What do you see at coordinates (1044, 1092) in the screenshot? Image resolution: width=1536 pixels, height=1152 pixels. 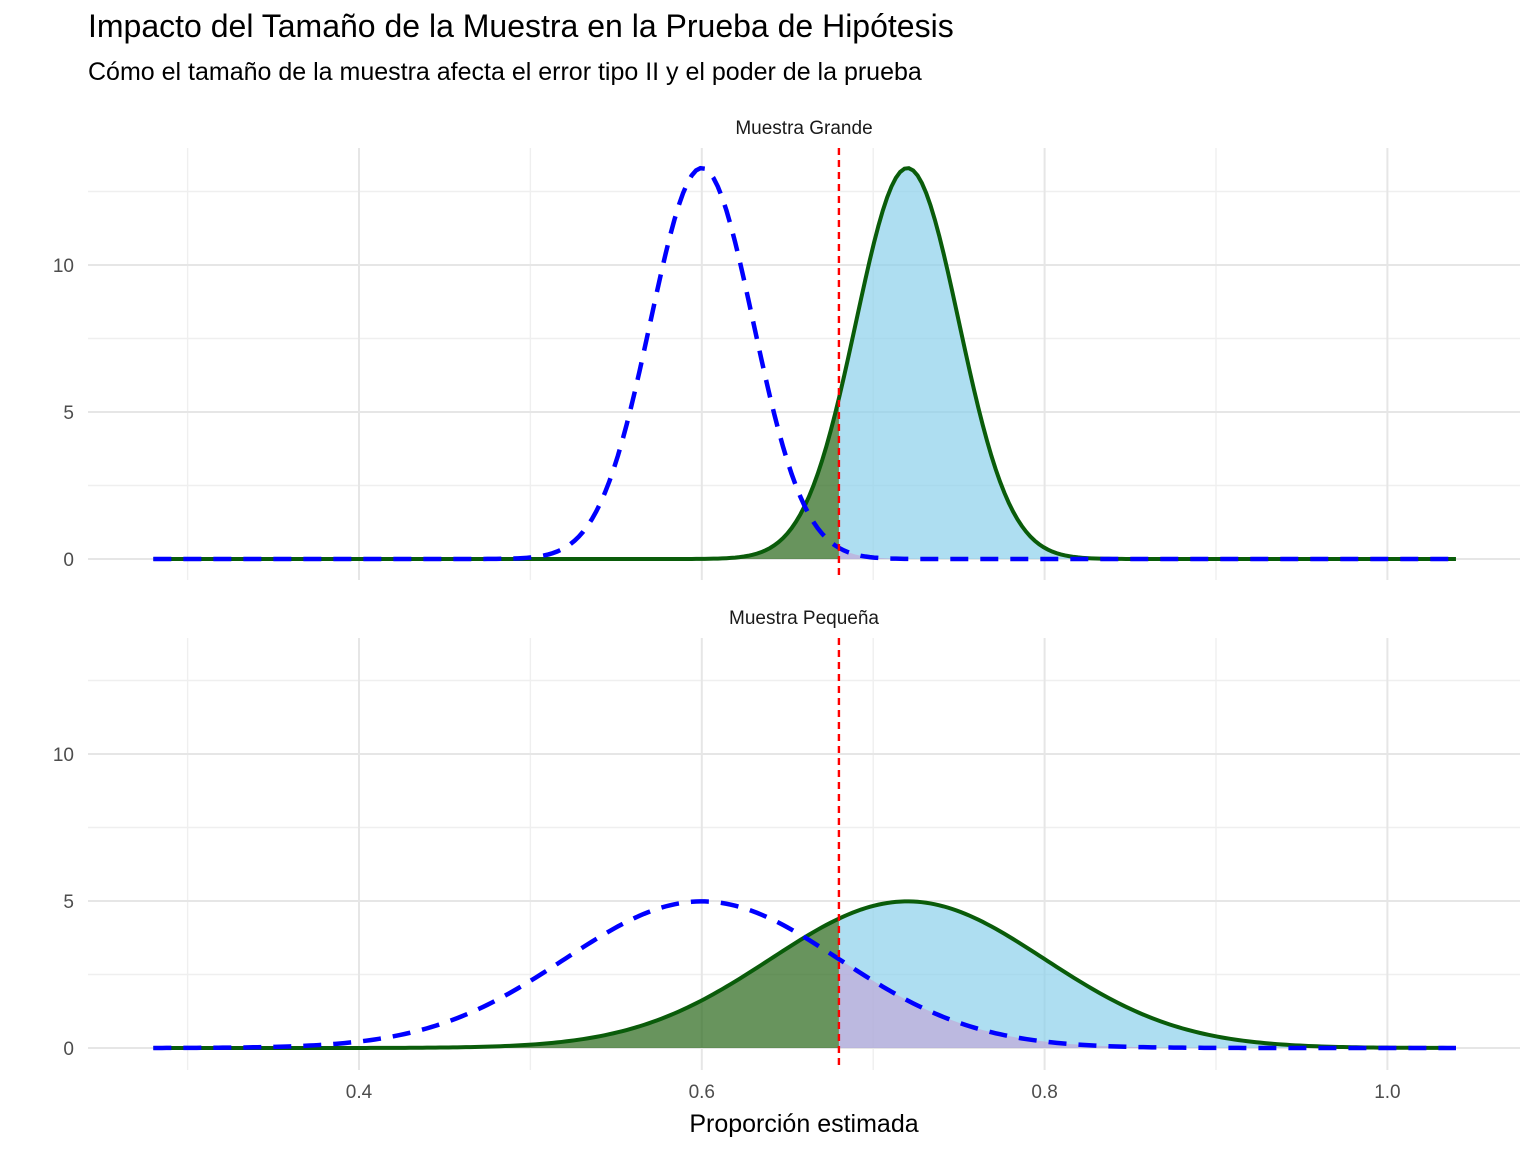 I see `x-tick-label: 0.8` at bounding box center [1044, 1092].